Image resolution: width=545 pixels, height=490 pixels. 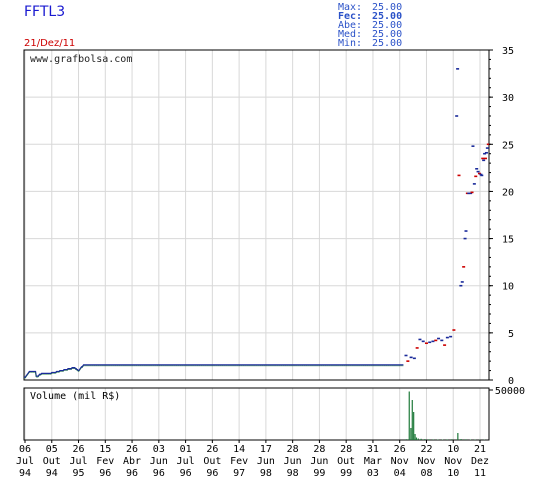 I want to click on x-tick-label-yr: 03, so click(x=373, y=473).